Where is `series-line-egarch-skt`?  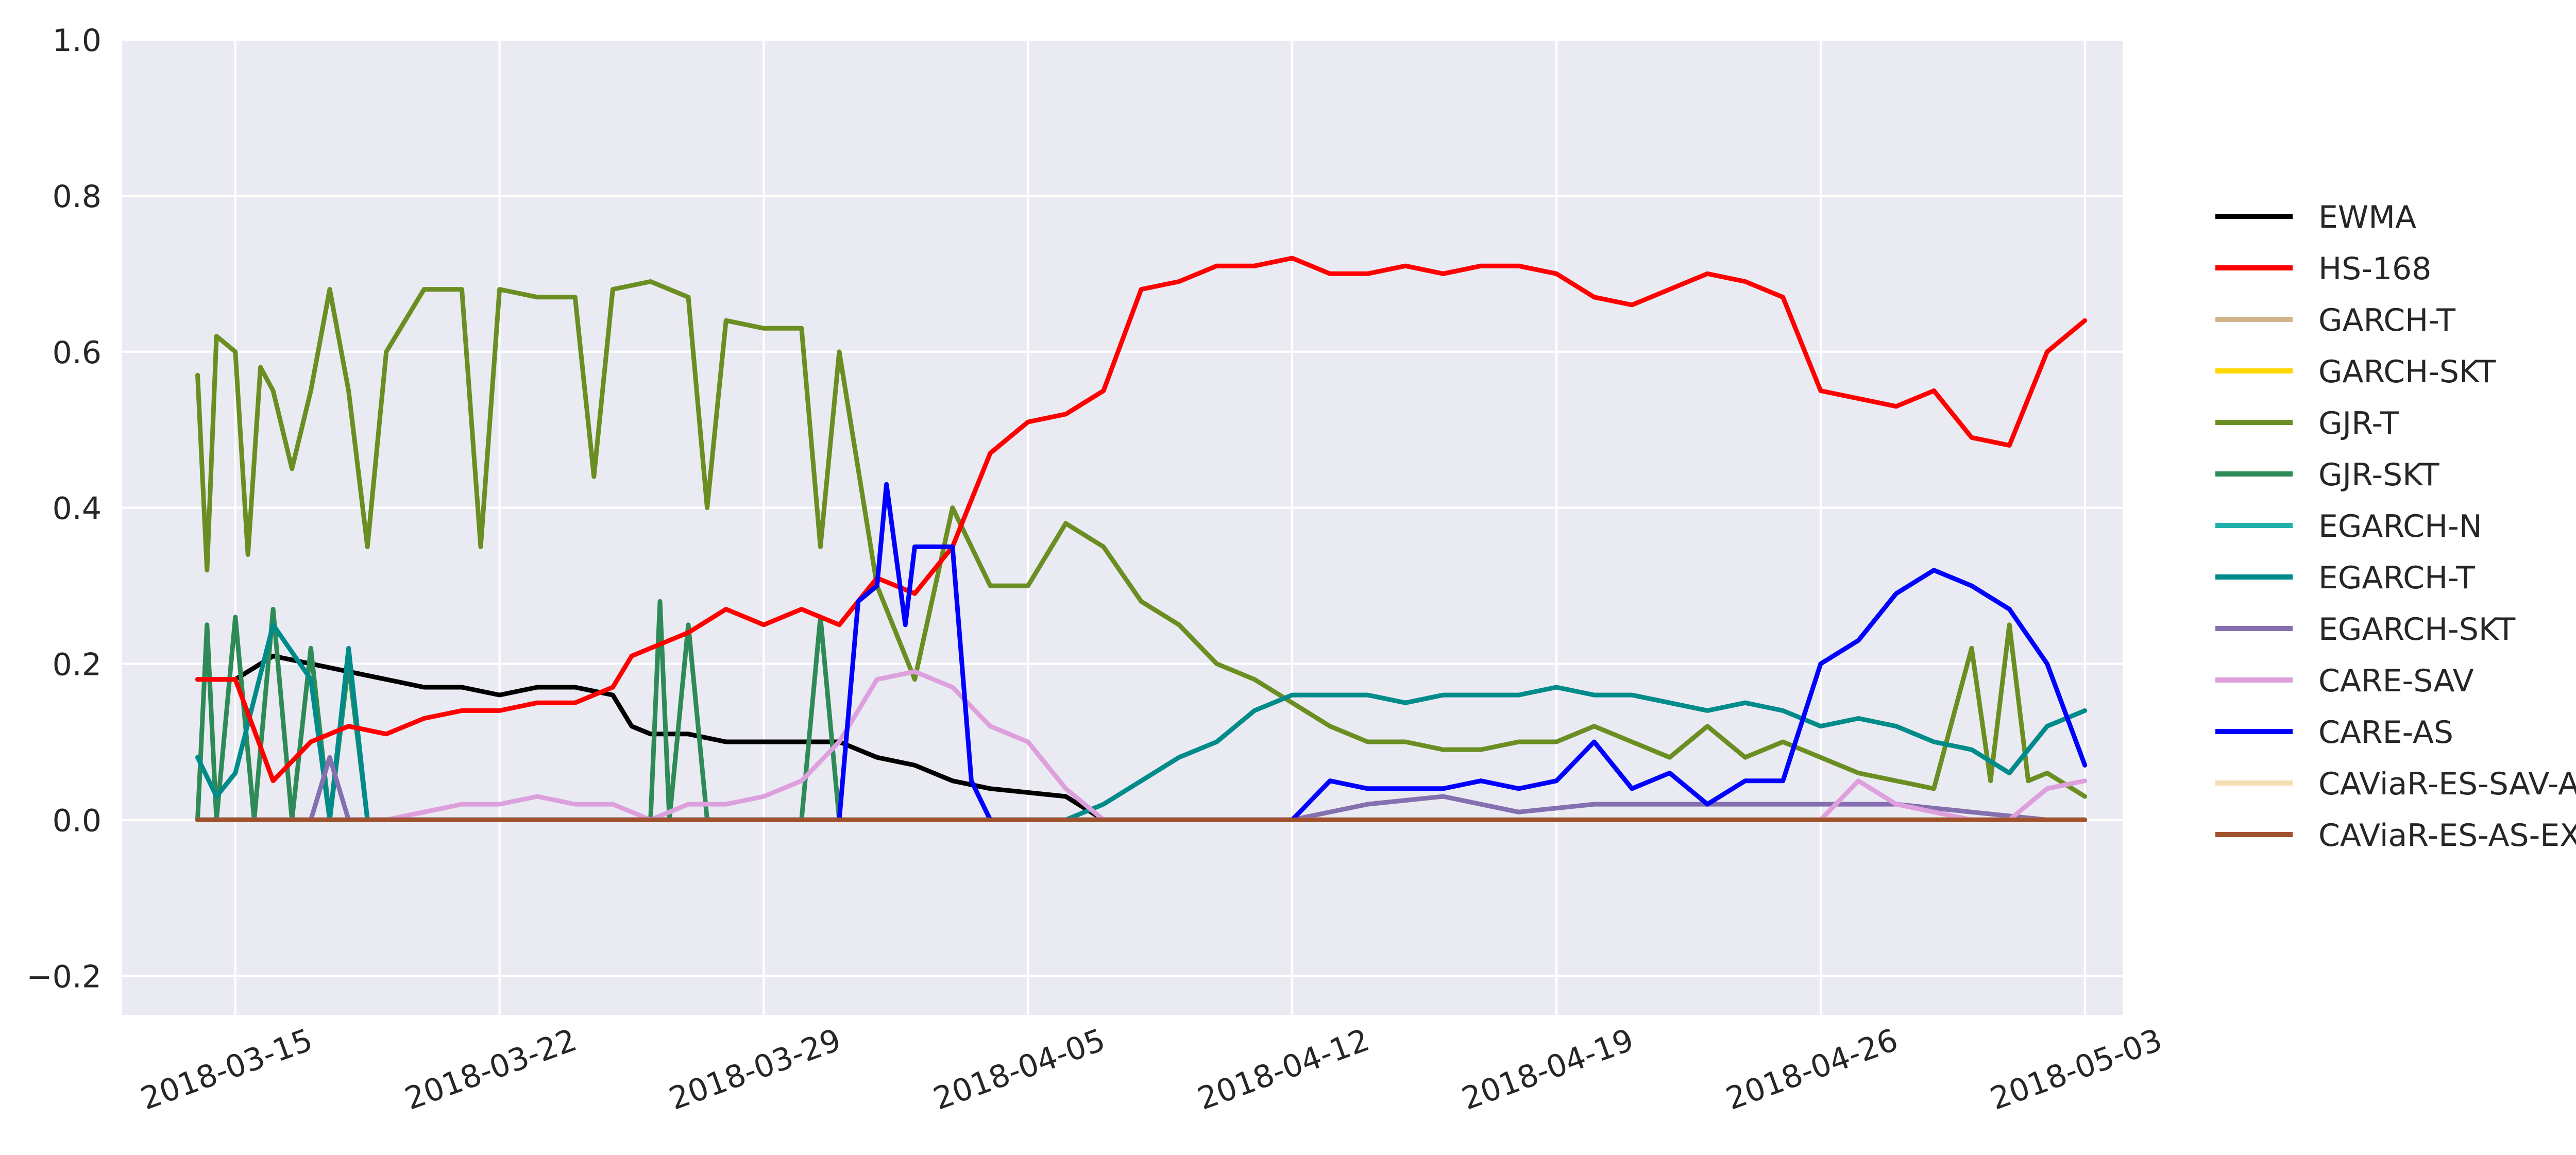 series-line-egarch-skt is located at coordinates (1141, 788).